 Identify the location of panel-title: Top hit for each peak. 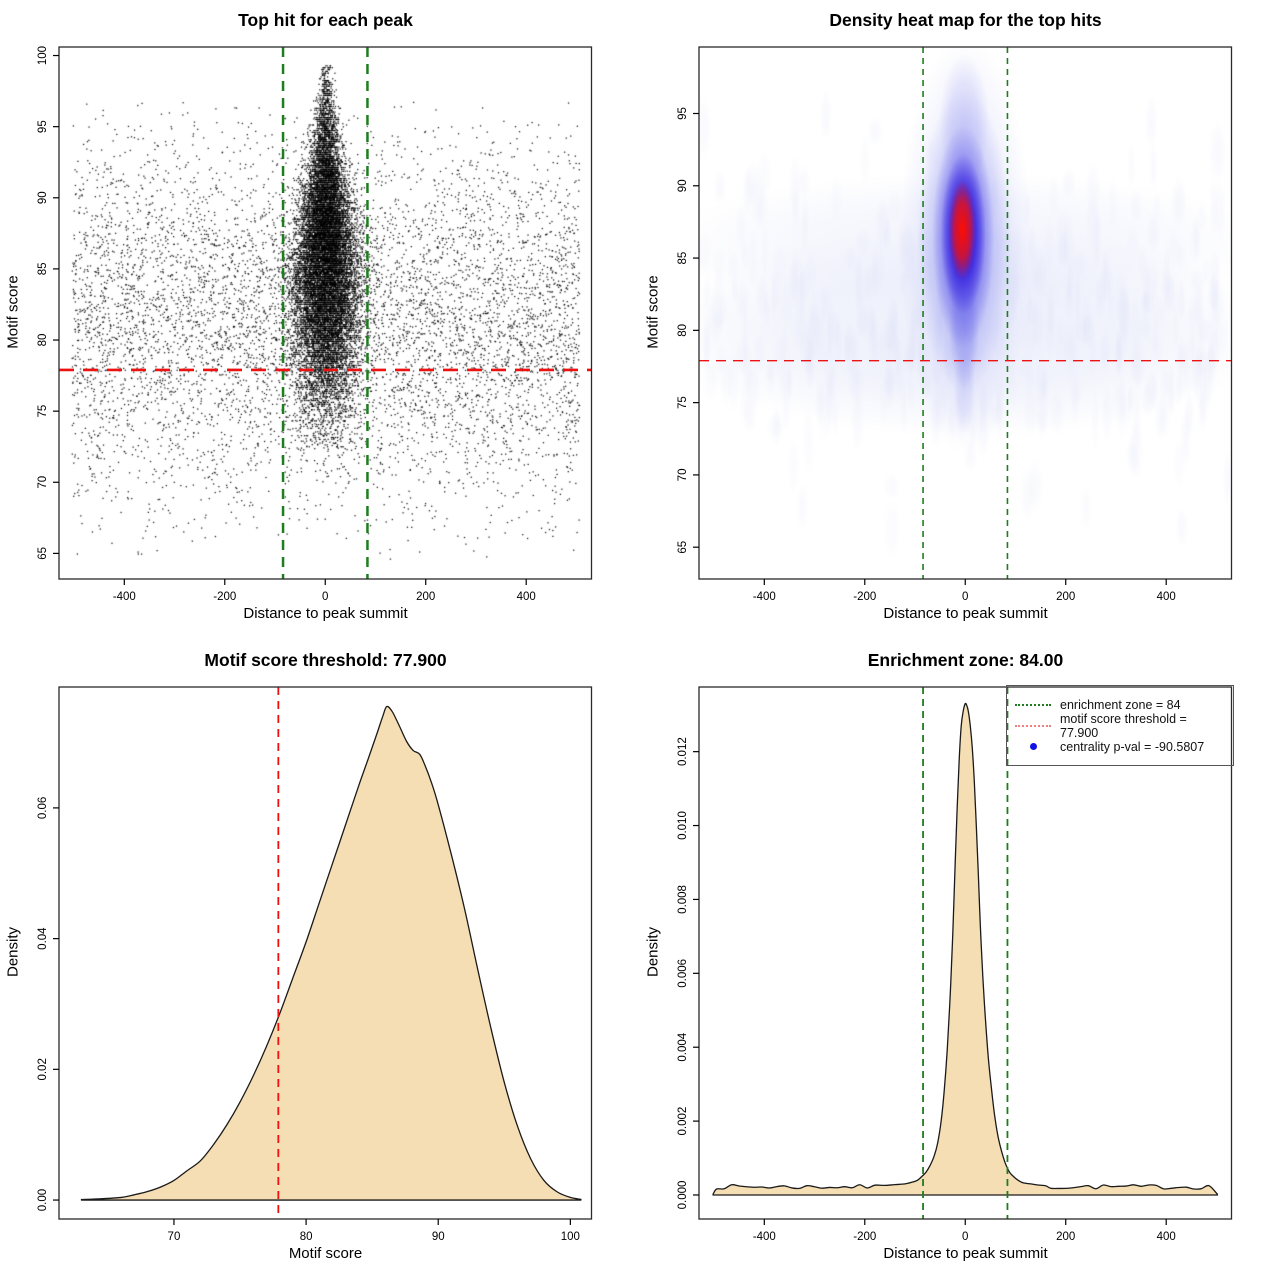
(325, 20).